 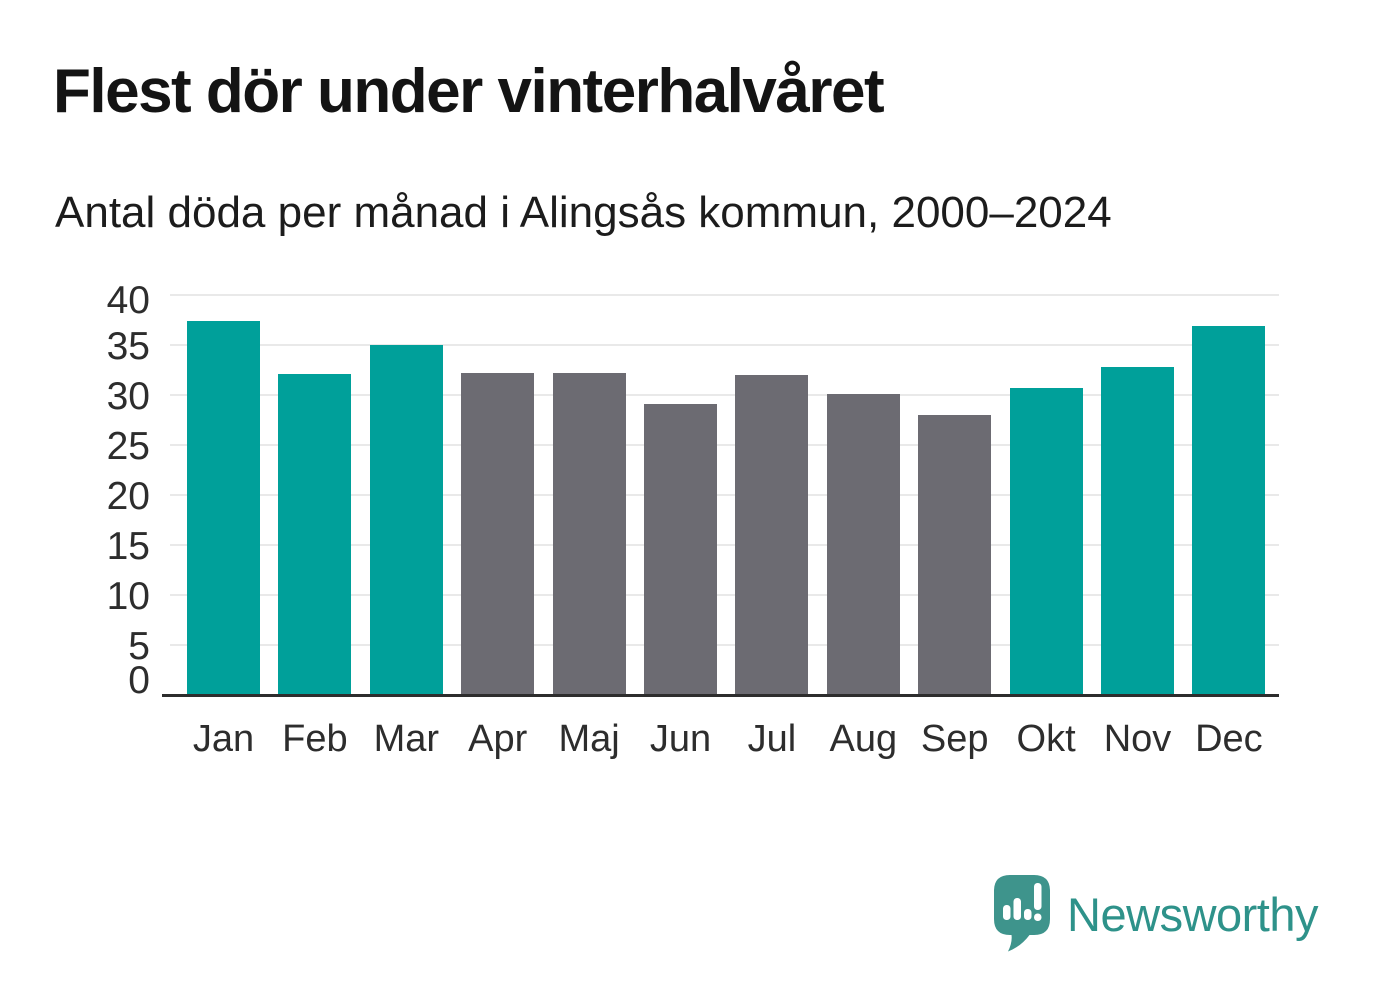 I want to click on logo-exclamation-dot, so click(x=1038, y=917).